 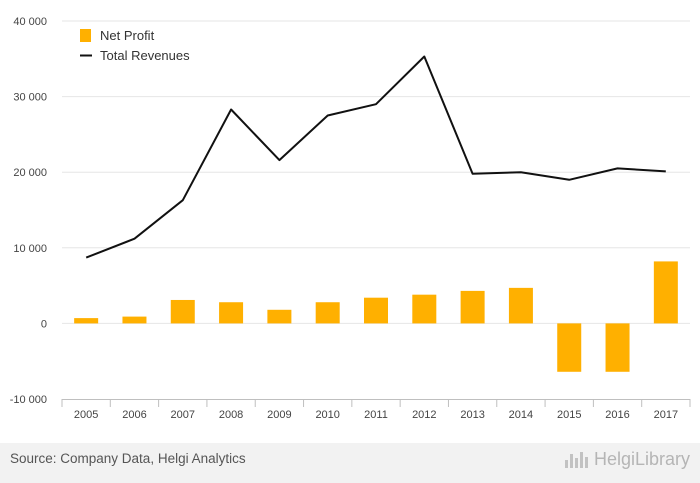 What do you see at coordinates (183, 415) in the screenshot?
I see `x-tick-label: 2007` at bounding box center [183, 415].